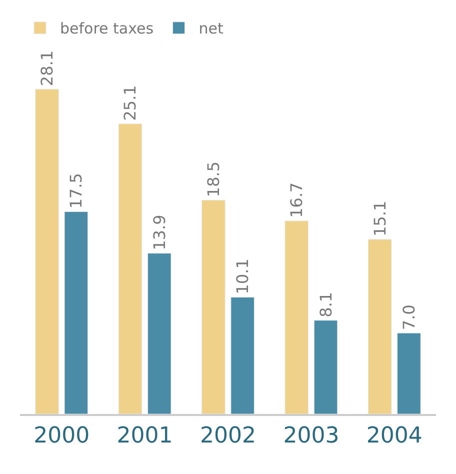 The width and height of the screenshot is (456, 474). I want to click on data-label: 10.1, so click(242, 276).